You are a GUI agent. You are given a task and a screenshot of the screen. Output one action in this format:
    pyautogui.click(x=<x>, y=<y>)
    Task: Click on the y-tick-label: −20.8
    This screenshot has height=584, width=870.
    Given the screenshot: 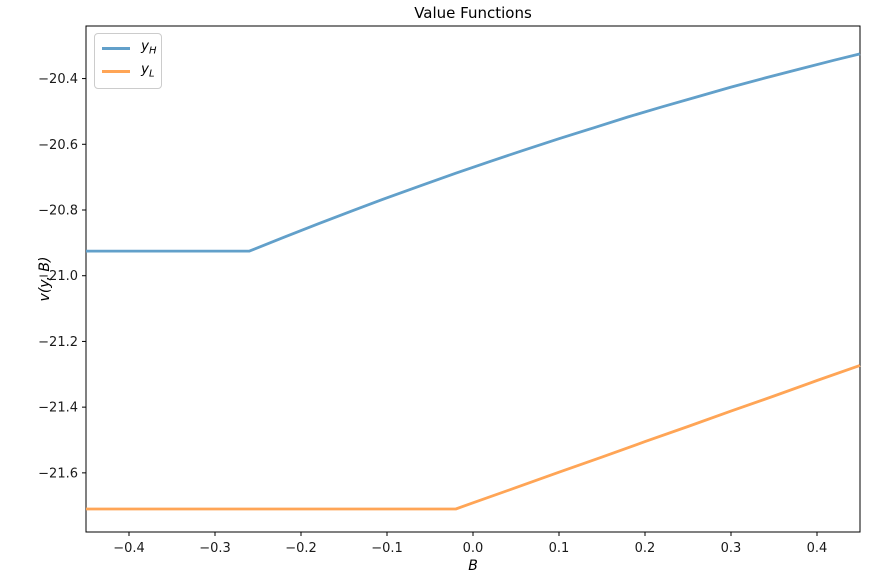 What is the action you would take?
    pyautogui.click(x=58, y=211)
    